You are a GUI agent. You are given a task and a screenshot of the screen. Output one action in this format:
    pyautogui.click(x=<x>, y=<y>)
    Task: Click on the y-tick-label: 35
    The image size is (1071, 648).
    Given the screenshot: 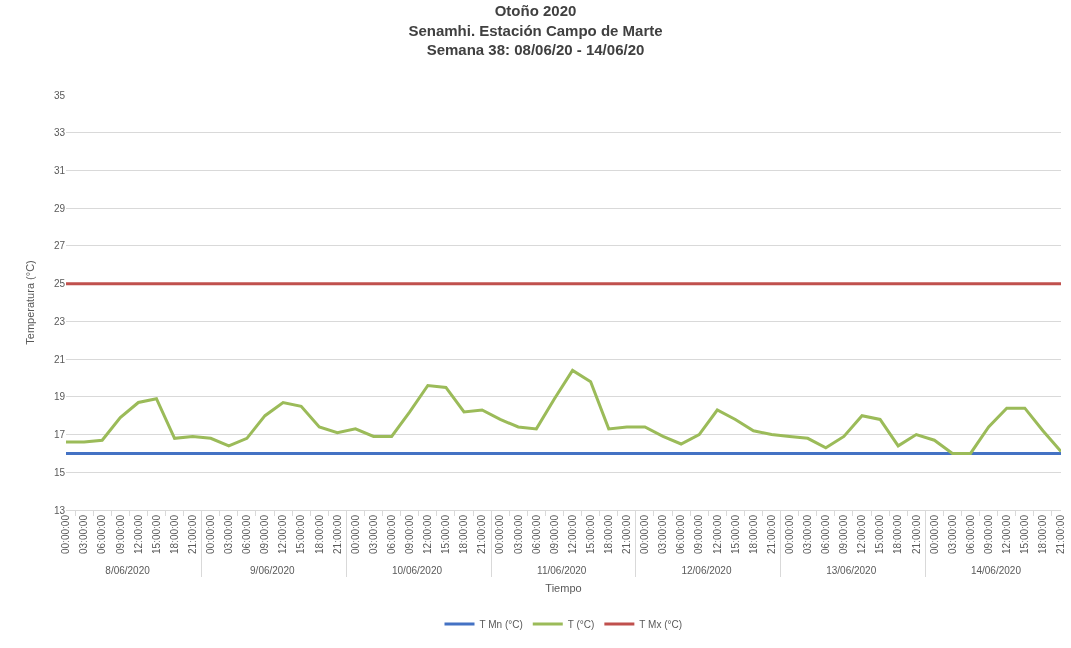 What is the action you would take?
    pyautogui.click(x=59, y=95)
    